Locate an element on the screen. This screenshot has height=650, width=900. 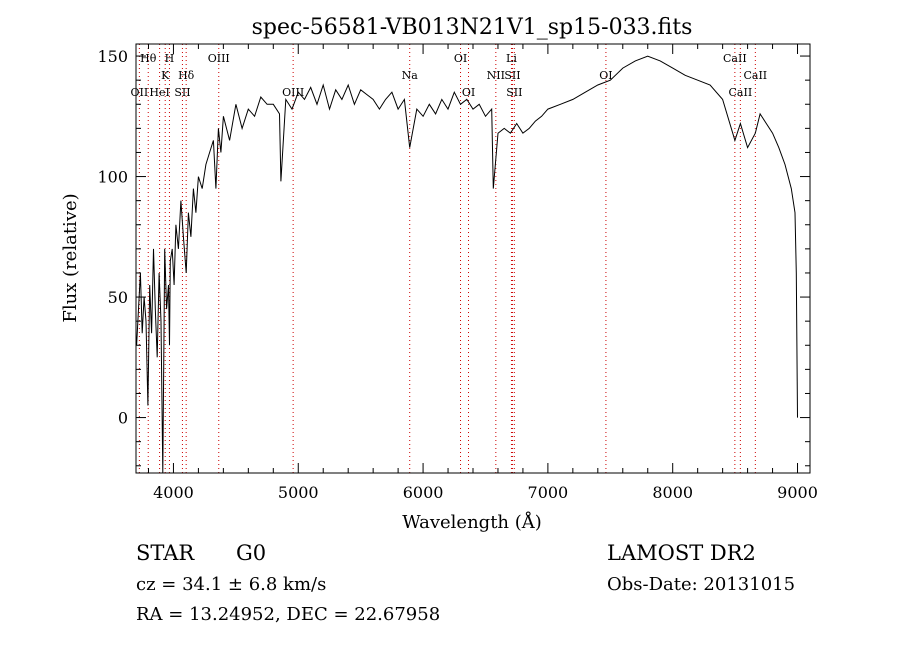
x-tick-label: 9000 is located at coordinates (797, 492).